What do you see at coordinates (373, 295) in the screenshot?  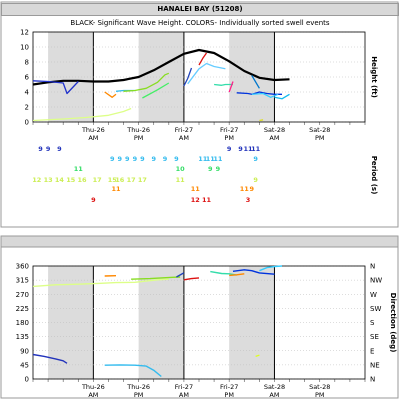 I see `compass-tick-label: W` at bounding box center [373, 295].